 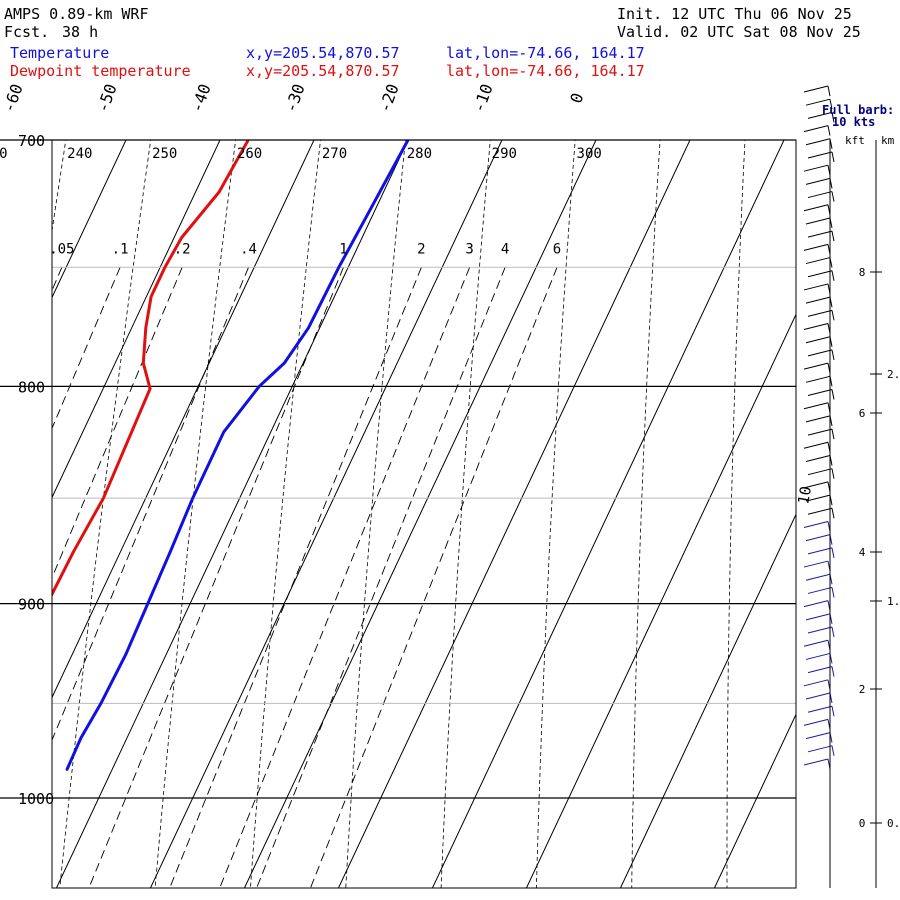 What do you see at coordinates (855, 140) in the screenshot?
I see `kft-axis-label: kft` at bounding box center [855, 140].